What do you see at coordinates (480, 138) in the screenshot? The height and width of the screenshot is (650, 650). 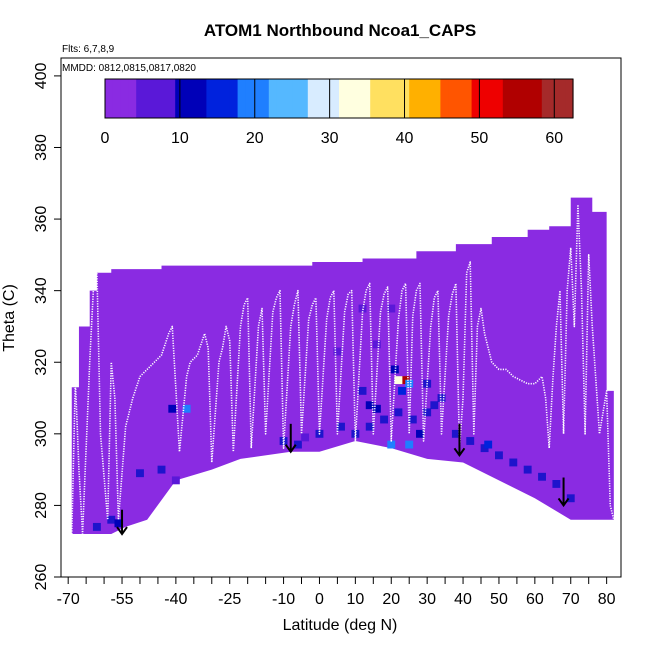 I see `colorbar-tick-label: 50` at bounding box center [480, 138].